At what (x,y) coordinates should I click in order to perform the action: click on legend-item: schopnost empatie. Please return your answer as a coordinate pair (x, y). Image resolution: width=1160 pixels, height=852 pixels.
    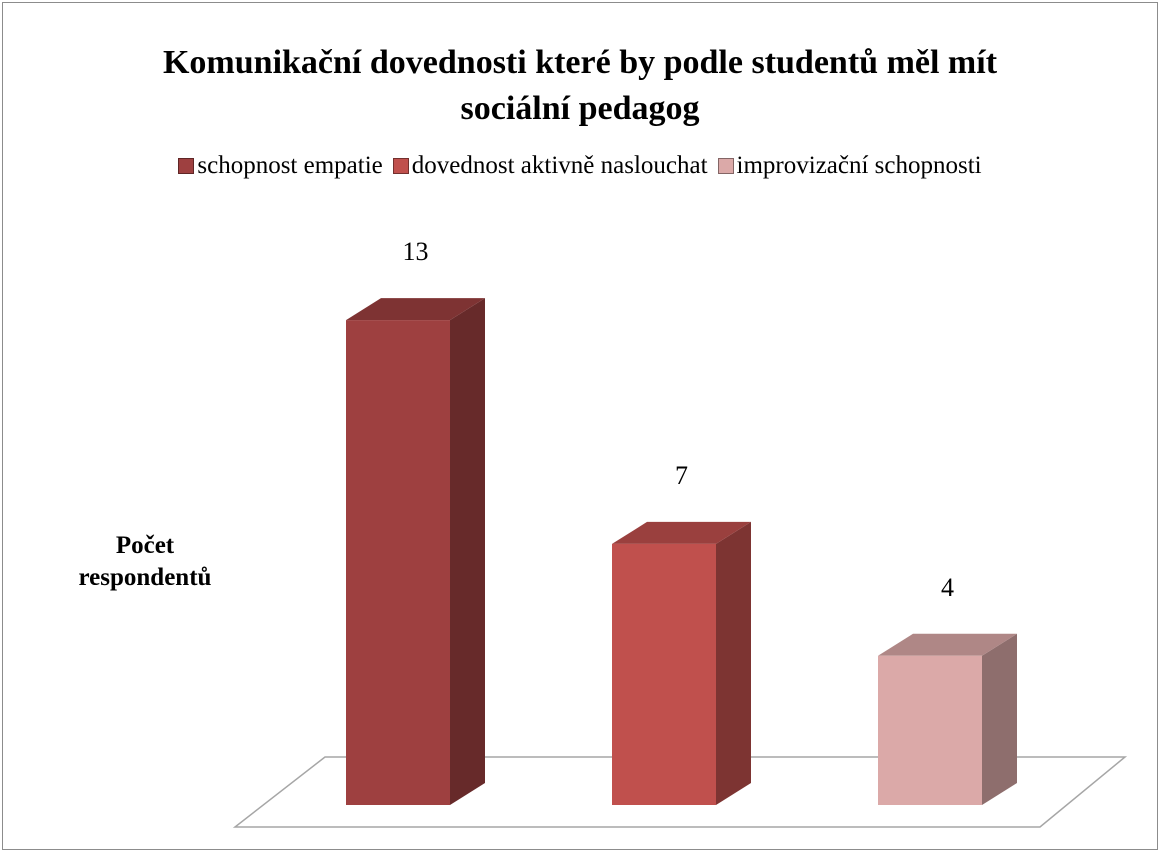
    Looking at the image, I should click on (280, 166).